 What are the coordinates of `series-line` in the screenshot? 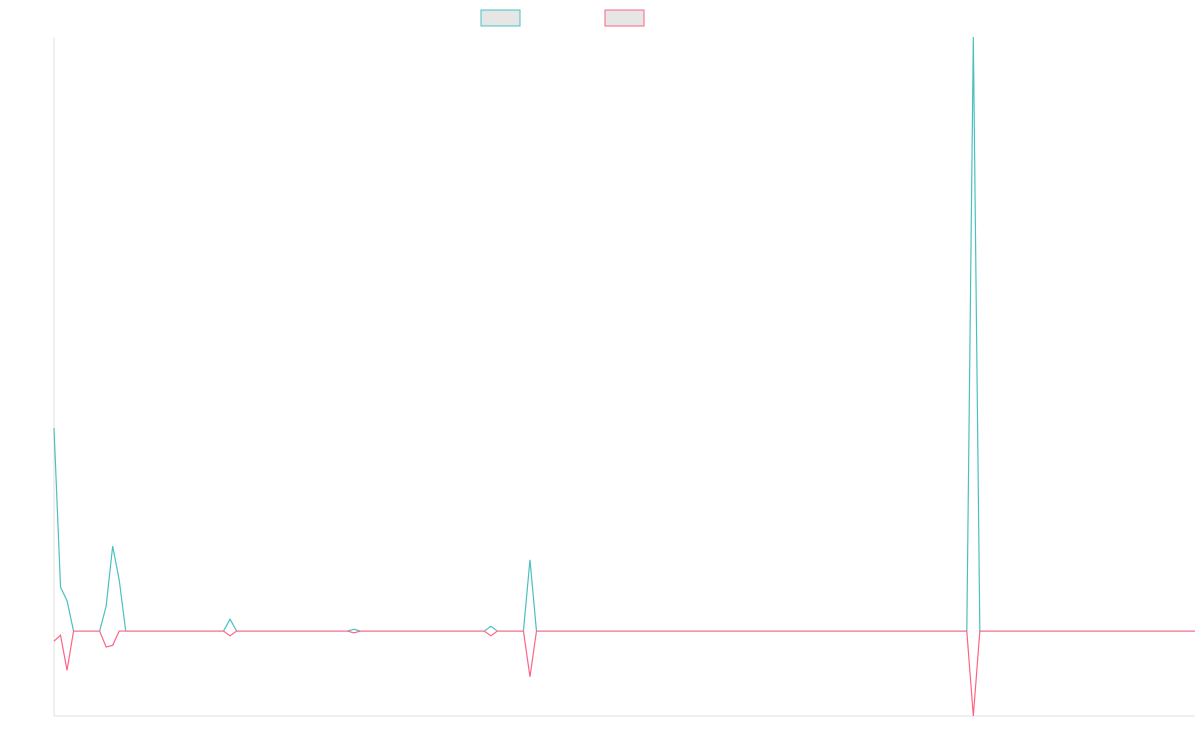 It's located at (624, 673).